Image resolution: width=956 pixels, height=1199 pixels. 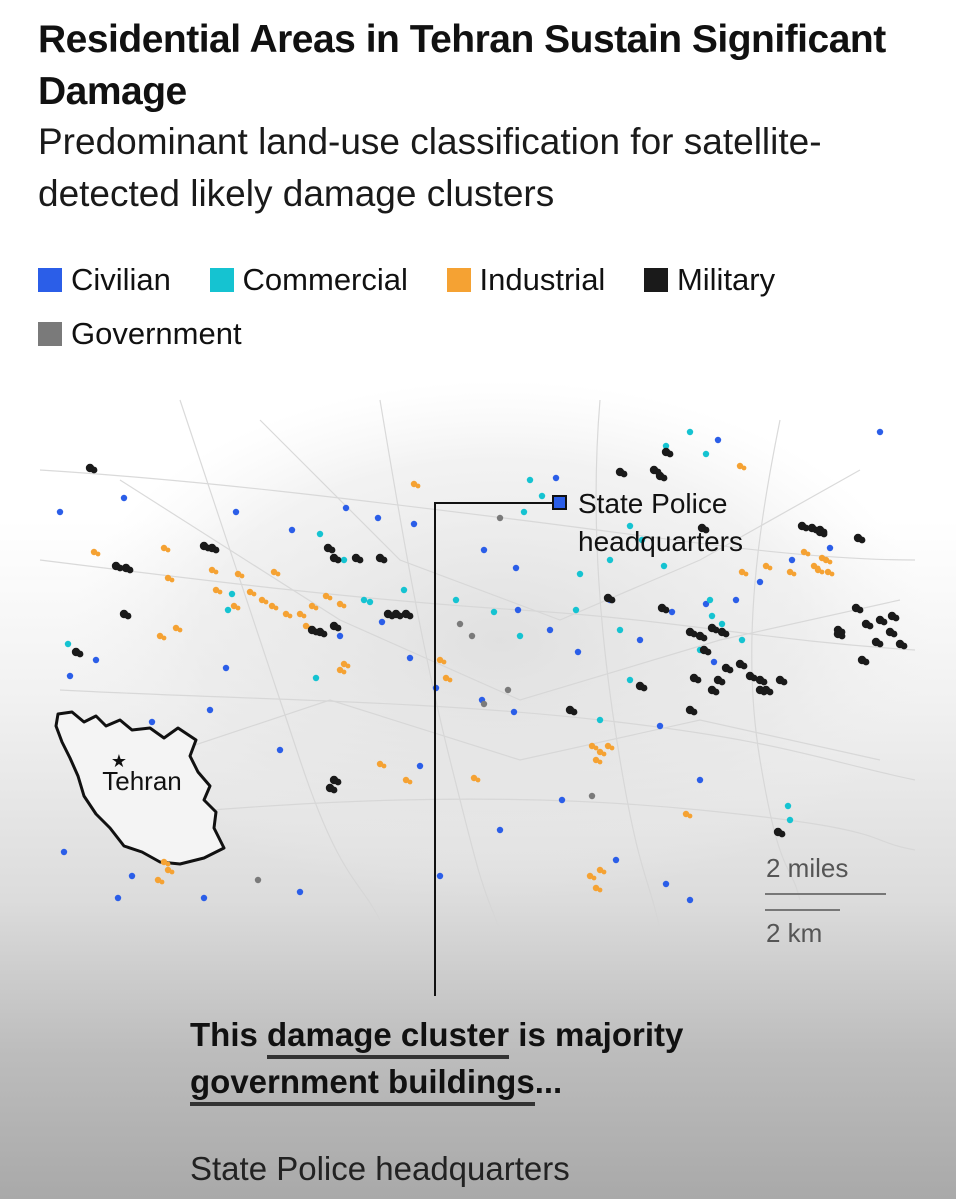 What do you see at coordinates (655, 280) in the screenshot?
I see `legend-swatch-military` at bounding box center [655, 280].